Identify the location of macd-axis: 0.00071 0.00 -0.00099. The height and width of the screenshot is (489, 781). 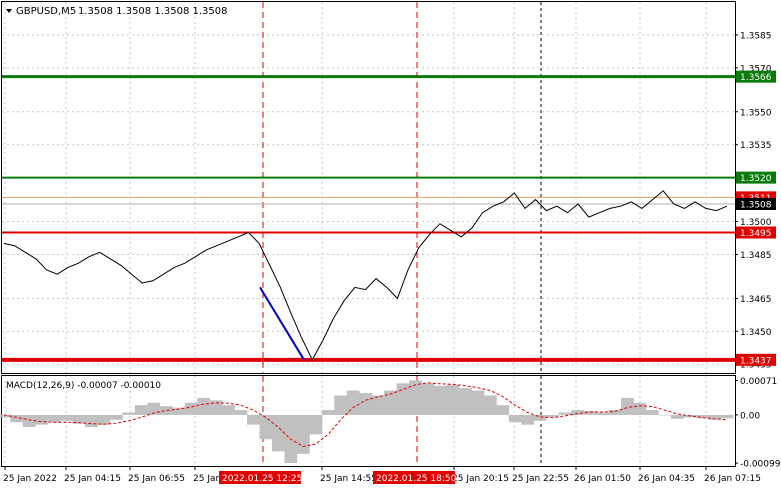
(758, 423).